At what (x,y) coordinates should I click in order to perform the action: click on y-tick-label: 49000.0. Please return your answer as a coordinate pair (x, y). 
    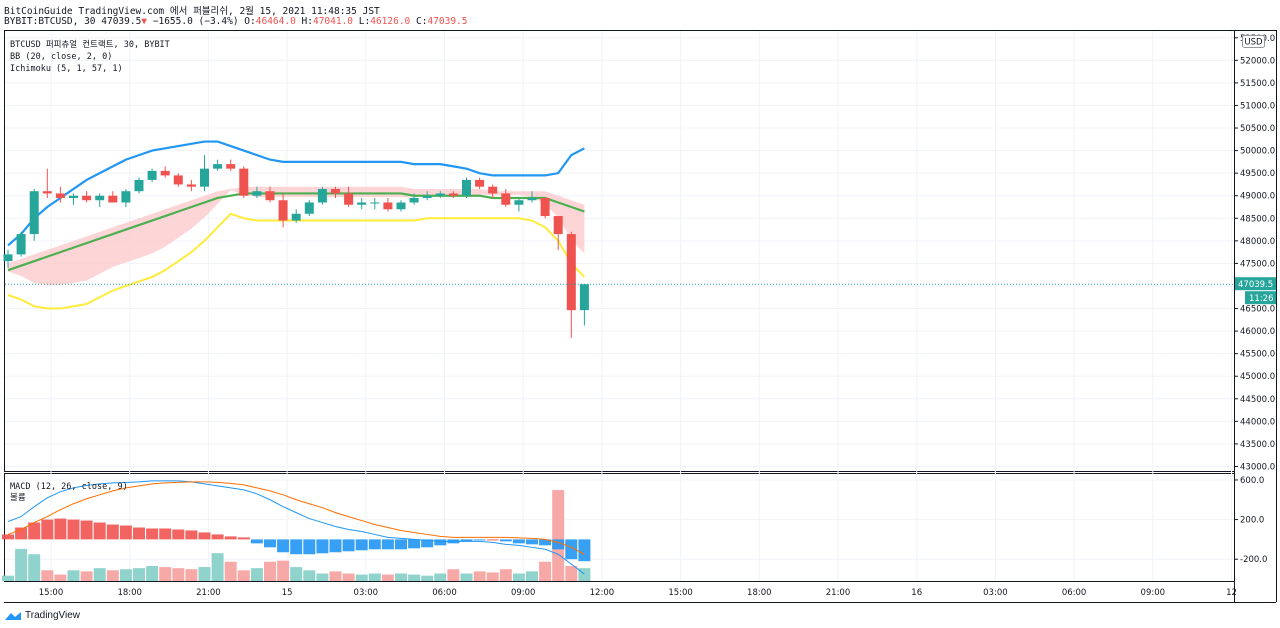
    Looking at the image, I should click on (1257, 197).